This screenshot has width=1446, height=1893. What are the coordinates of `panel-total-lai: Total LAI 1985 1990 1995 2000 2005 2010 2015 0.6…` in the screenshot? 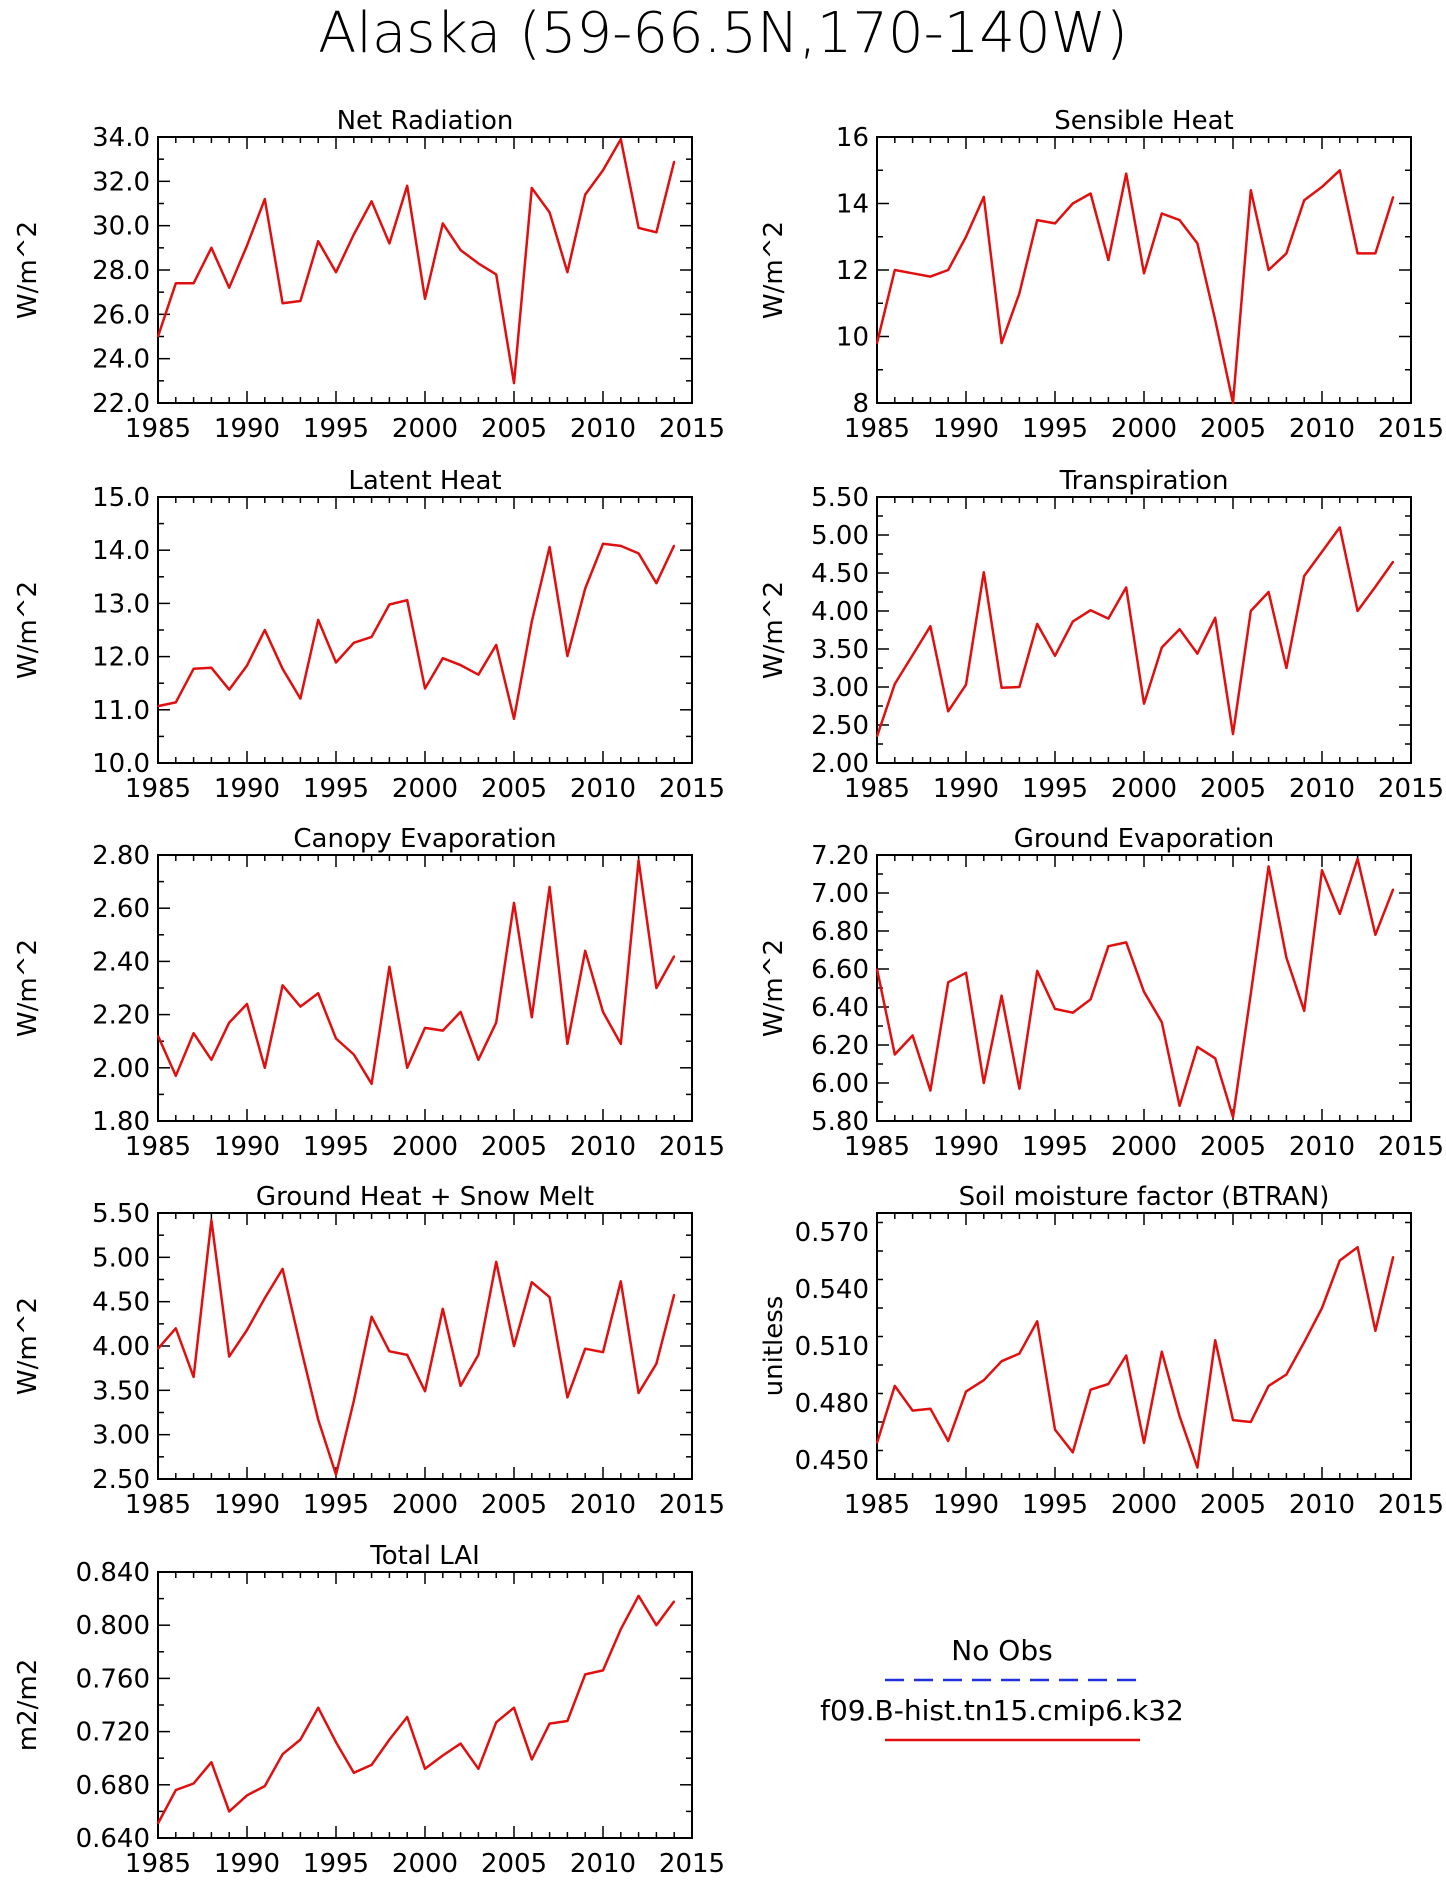 It's located at (369, 1710).